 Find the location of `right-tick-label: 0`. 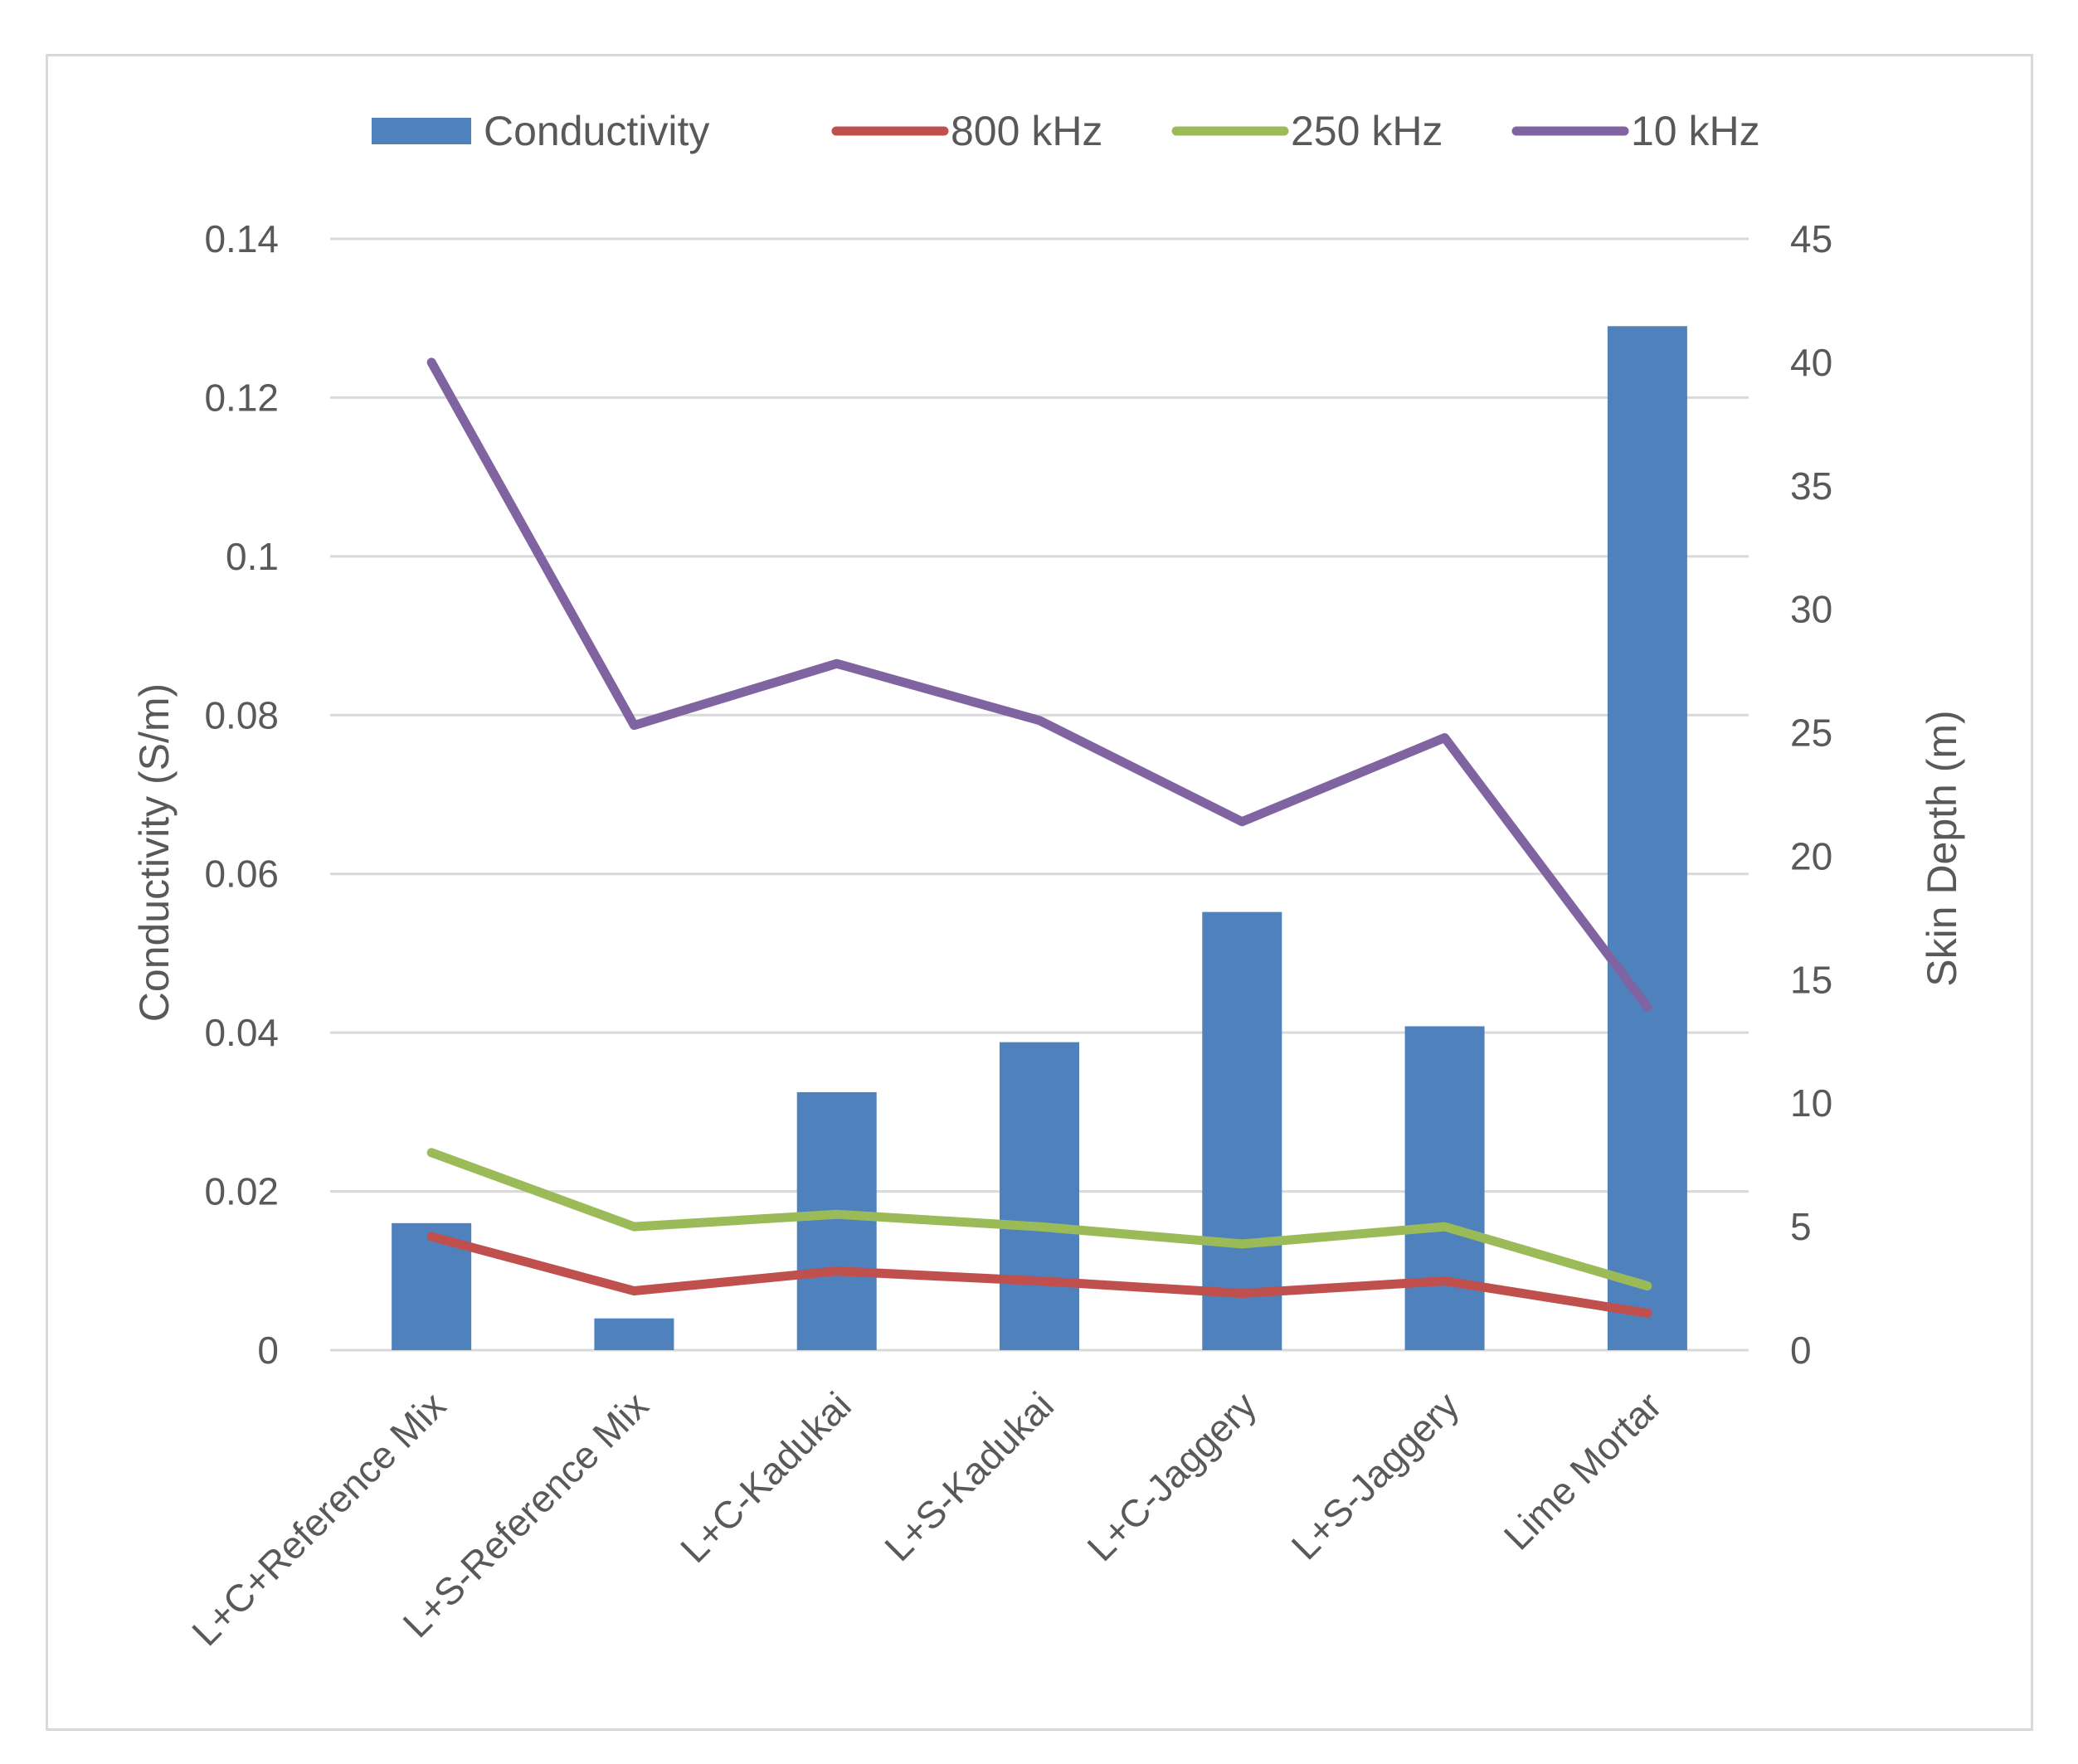

right-tick-label: 0 is located at coordinates (1801, 1350).